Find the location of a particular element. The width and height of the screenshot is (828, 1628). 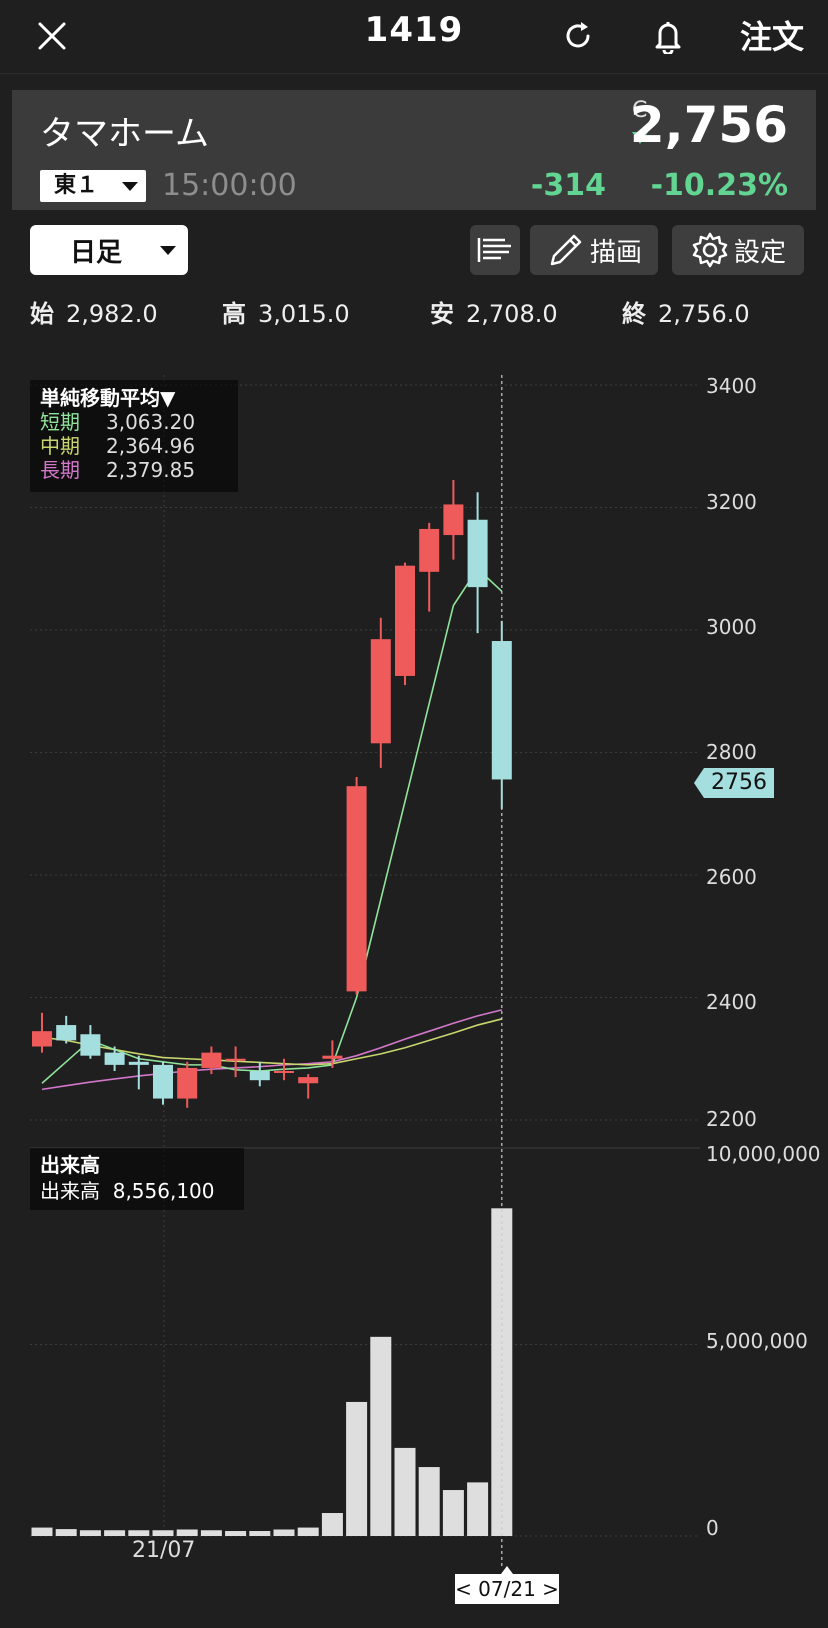

y-tick-3400: 3400 is located at coordinates (731, 386).